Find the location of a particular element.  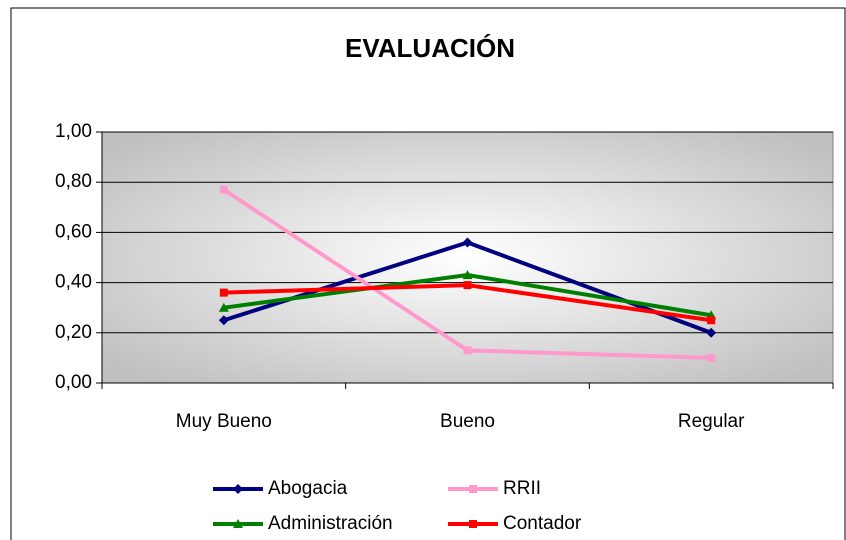

legend-label: Abogacia is located at coordinates (308, 488).